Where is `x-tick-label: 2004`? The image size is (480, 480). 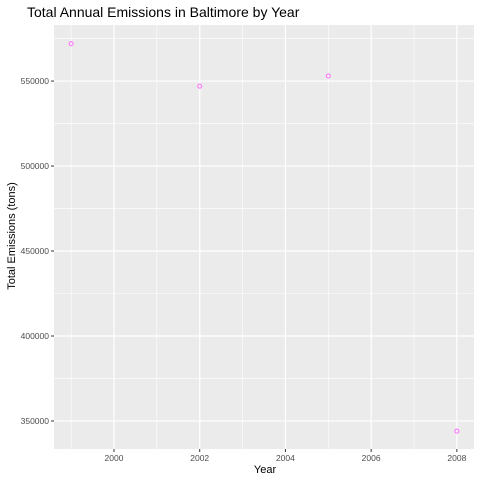
x-tick-label: 2004 is located at coordinates (285, 458).